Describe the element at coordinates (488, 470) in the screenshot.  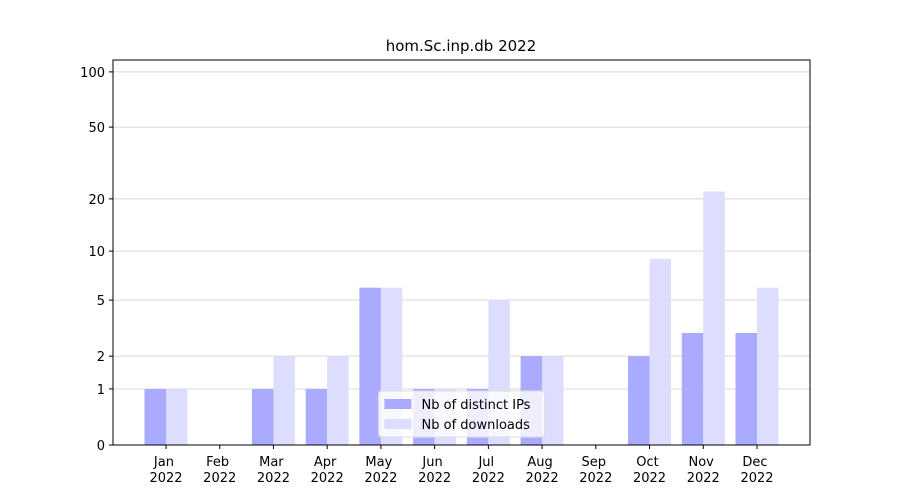
I see `x-tick-label: Jul 2022` at that location.